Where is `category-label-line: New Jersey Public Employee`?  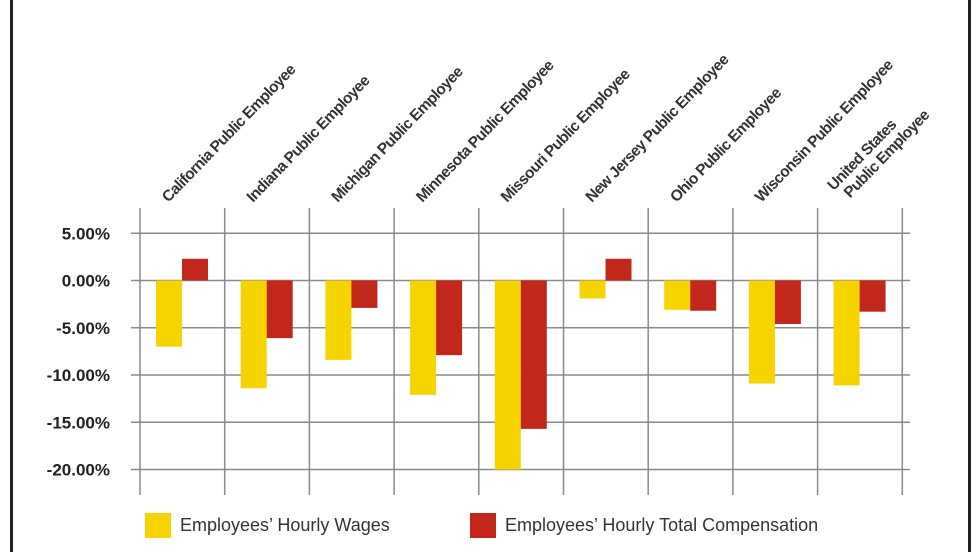
category-label-line: New Jersey Public Employee is located at coordinates (657, 128).